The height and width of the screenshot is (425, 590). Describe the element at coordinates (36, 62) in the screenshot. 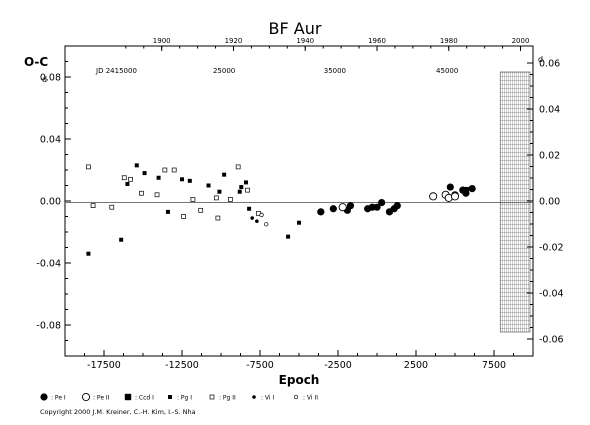

I see `y-axis-label: O-C` at that location.